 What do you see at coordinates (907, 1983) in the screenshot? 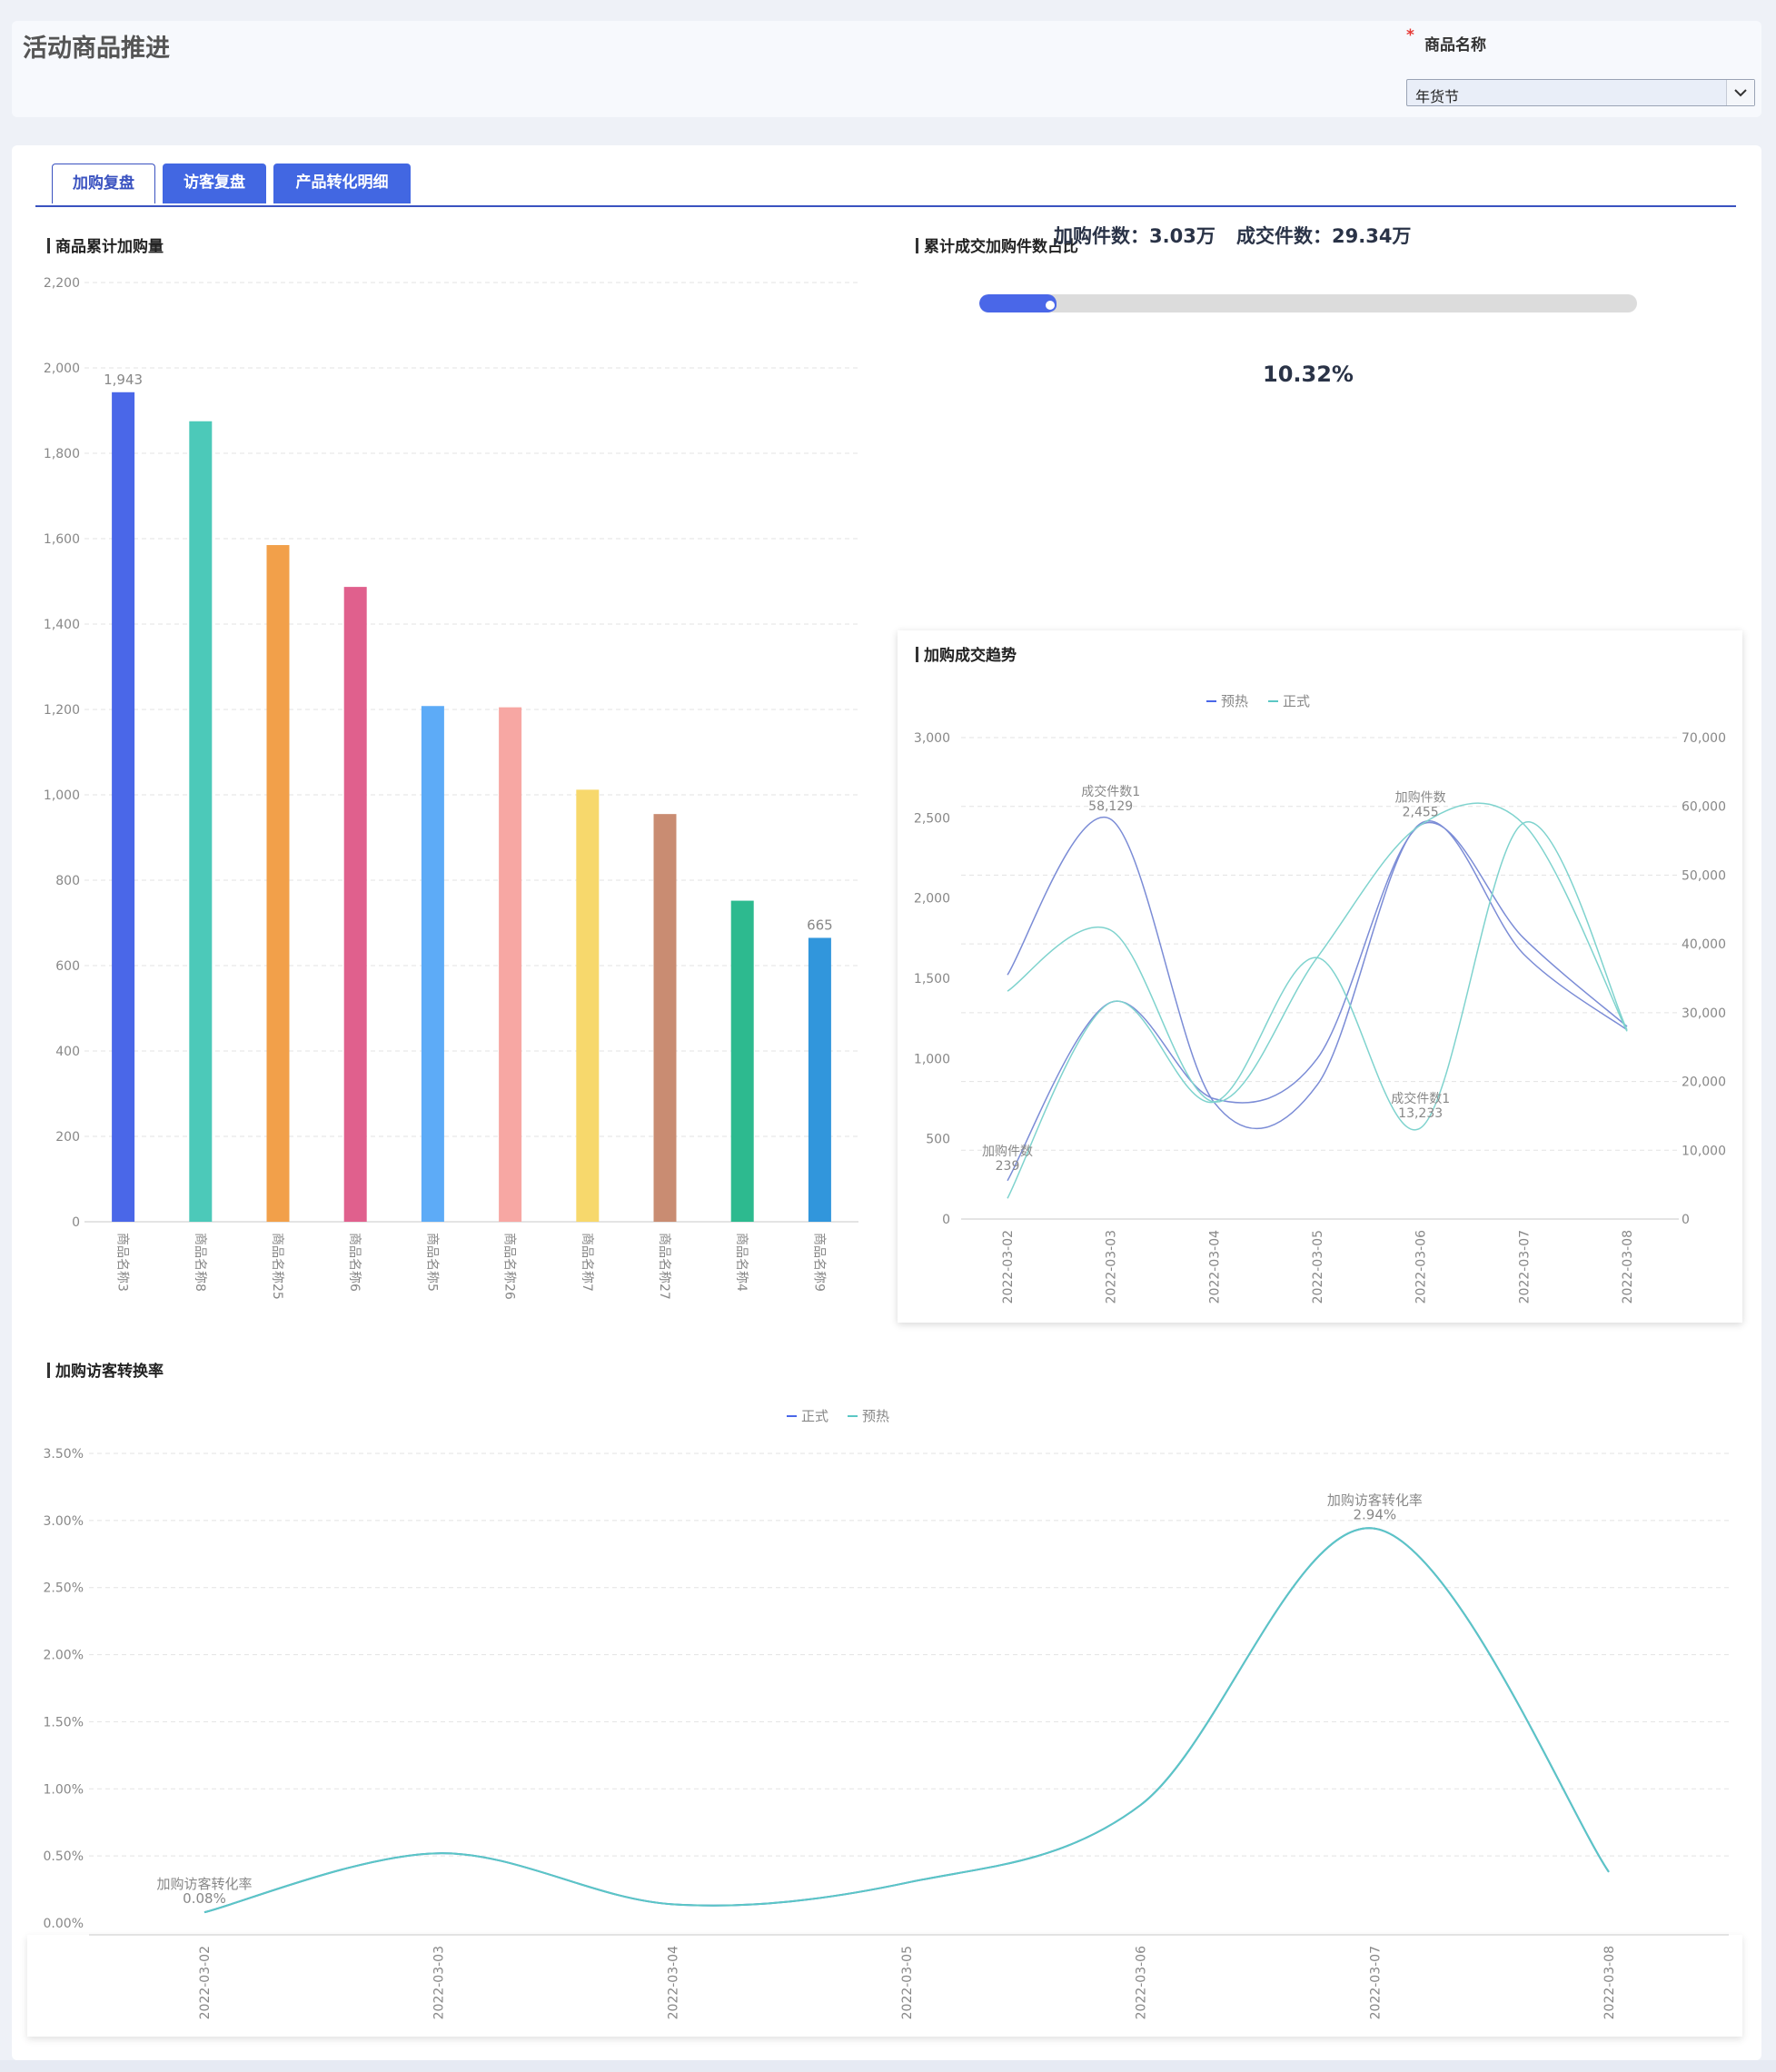
I see `rate-x-label: 2022-03-05` at bounding box center [907, 1983].